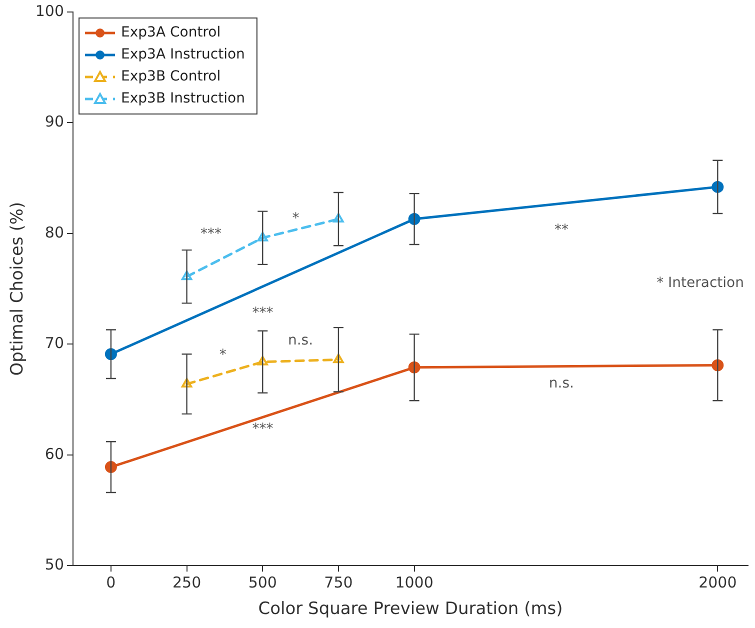 Image resolution: width=755 pixels, height=628 pixels. Describe the element at coordinates (183, 98) in the screenshot. I see `legend-label: Exp3B Instruction` at that location.